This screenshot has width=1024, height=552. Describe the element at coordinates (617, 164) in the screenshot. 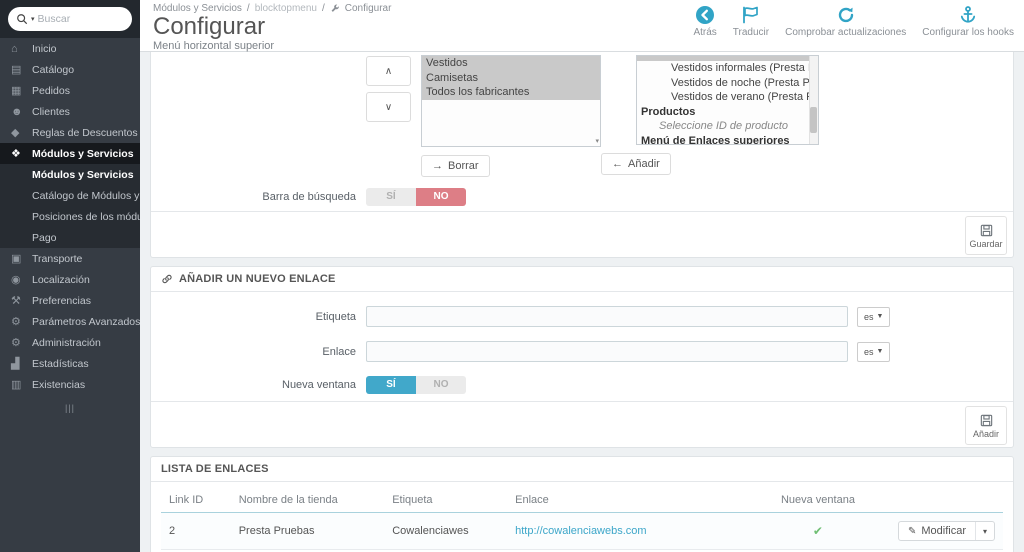

I see `arrow-left-icon: ←` at that location.